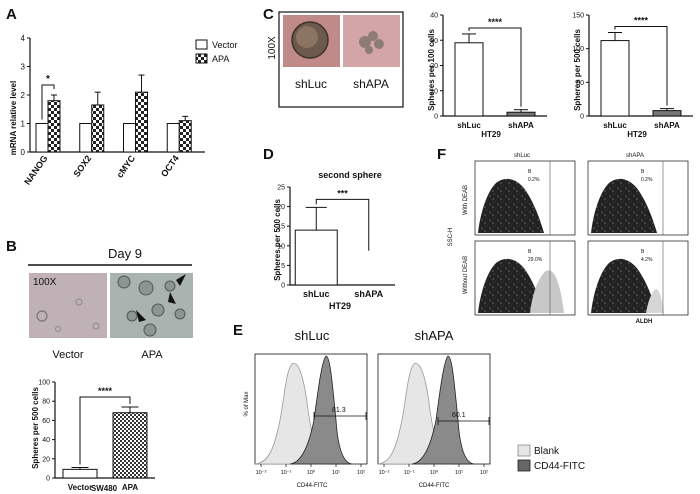  What do you see at coordinates (96, 436) in the screenshot?
I see `chart-b: 0 20 40 60 80 100 Vector APA ****` at bounding box center [96, 436].